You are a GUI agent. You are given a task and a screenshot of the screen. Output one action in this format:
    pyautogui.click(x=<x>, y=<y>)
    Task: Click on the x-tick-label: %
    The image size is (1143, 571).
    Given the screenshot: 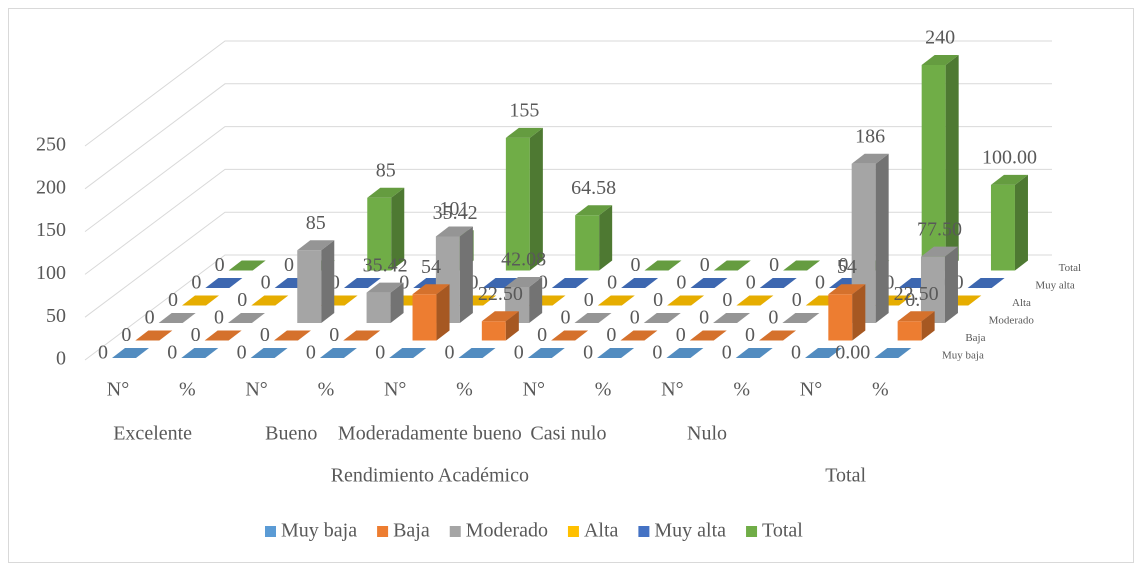 What is the action you would take?
    pyautogui.click(x=741, y=390)
    